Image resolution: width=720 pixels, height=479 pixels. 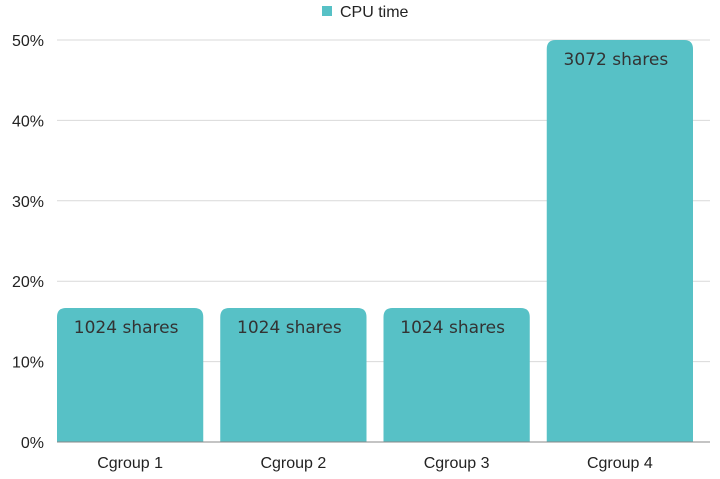 I want to click on x-axis-ticks: Cgroup 1 Cgroup 2 Cgroup 3 Cgroup 4, so click(x=375, y=463).